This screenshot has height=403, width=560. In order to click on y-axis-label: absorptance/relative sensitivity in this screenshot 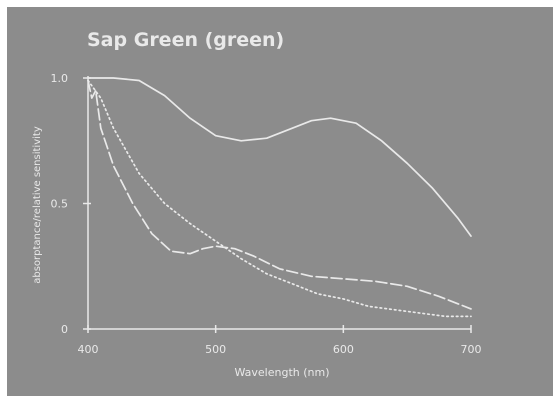, I will do `click(37, 205)`.